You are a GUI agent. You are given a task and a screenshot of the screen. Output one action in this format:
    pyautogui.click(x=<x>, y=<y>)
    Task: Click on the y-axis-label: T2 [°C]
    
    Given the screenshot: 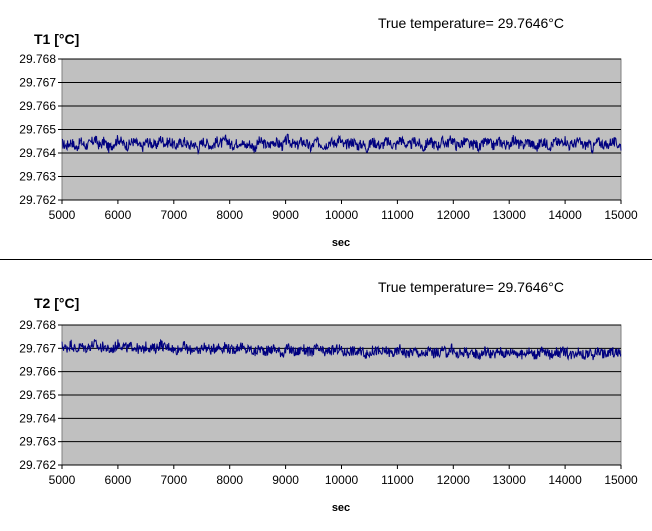 What is the action you would take?
    pyautogui.click(x=56, y=303)
    